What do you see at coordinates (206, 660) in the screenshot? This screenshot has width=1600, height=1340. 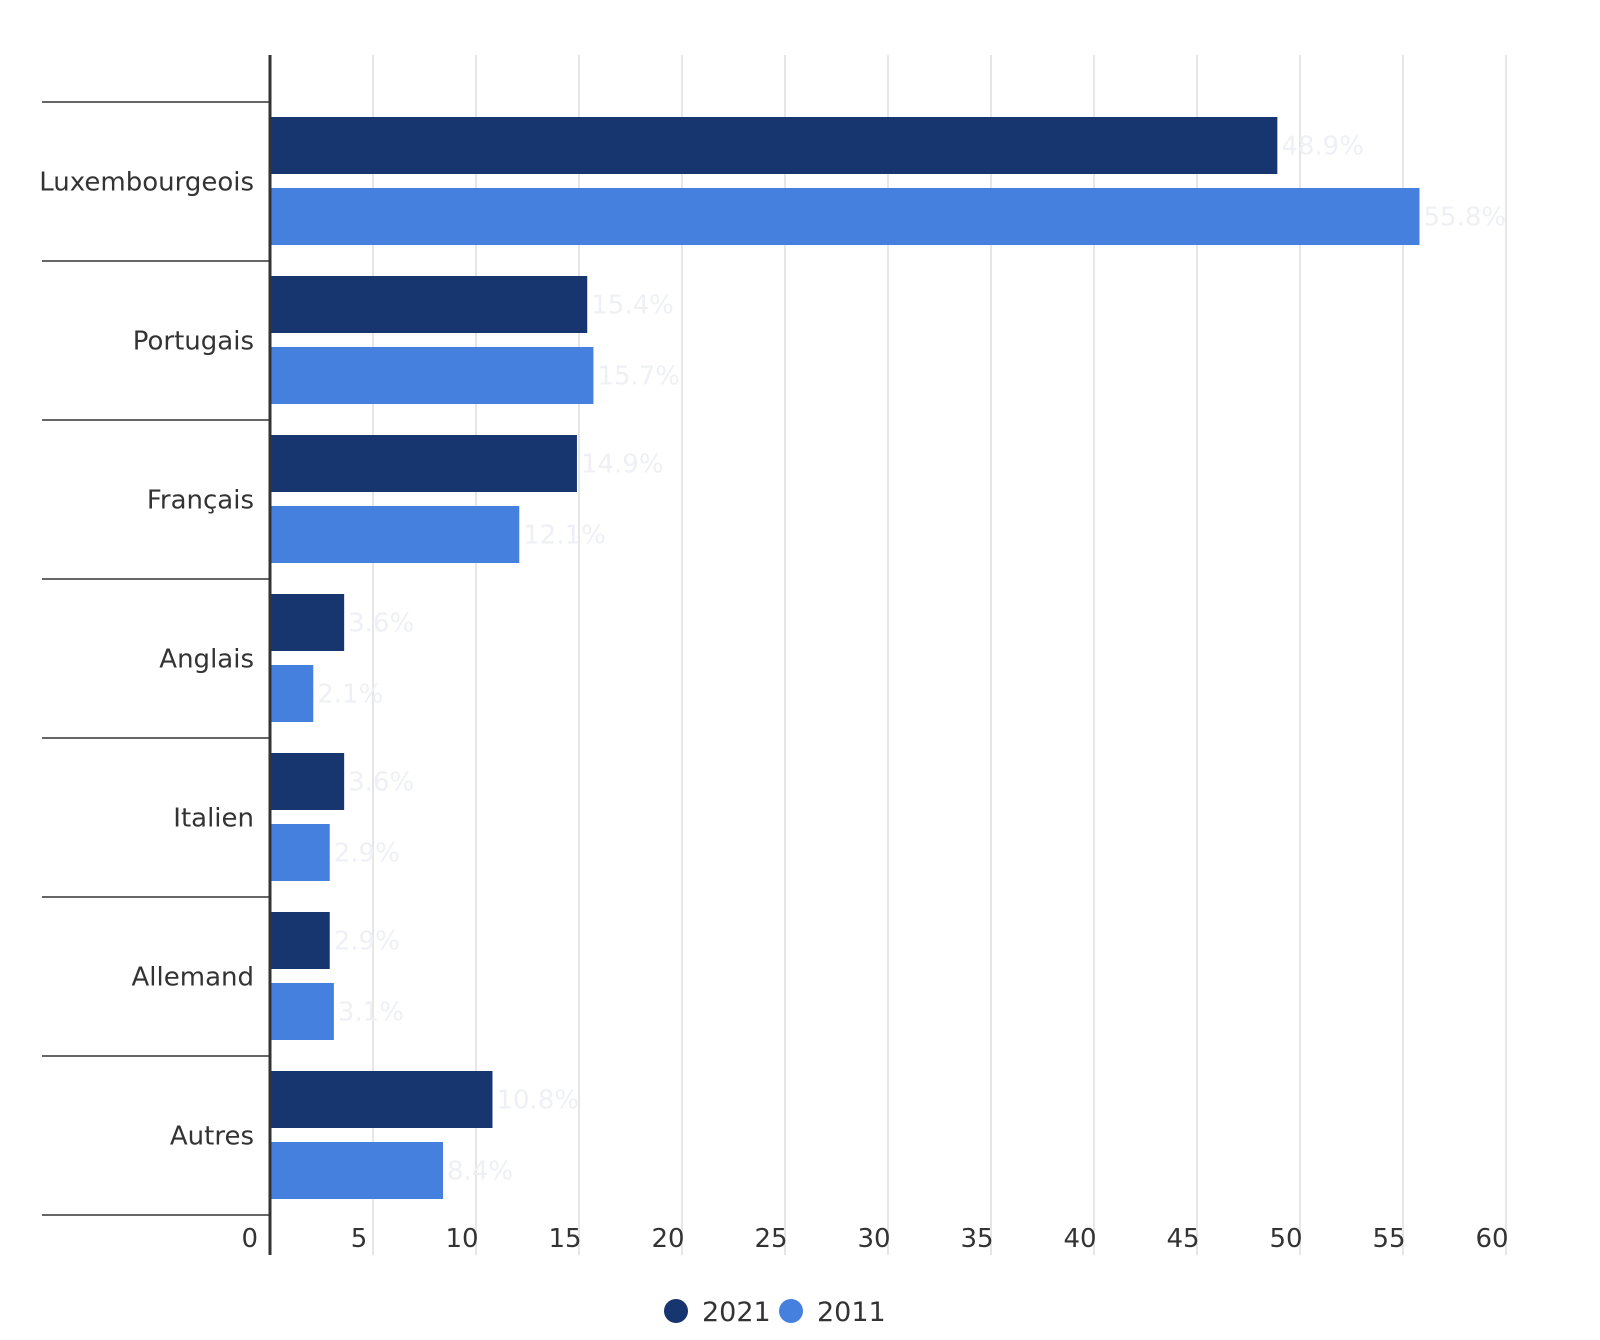 I see `category-label: Anglais` at bounding box center [206, 660].